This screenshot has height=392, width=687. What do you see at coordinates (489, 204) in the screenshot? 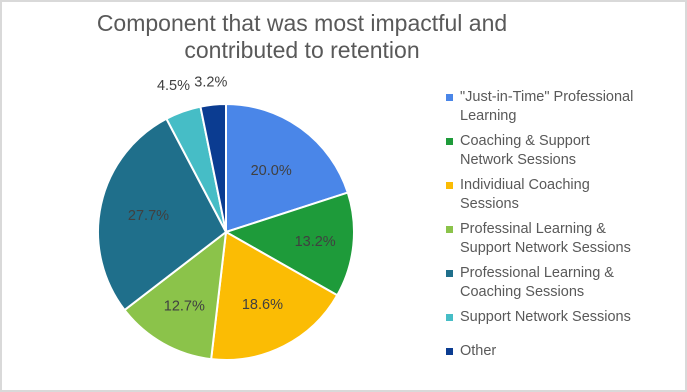
I see `legend-label-line: Sessions` at bounding box center [489, 204].